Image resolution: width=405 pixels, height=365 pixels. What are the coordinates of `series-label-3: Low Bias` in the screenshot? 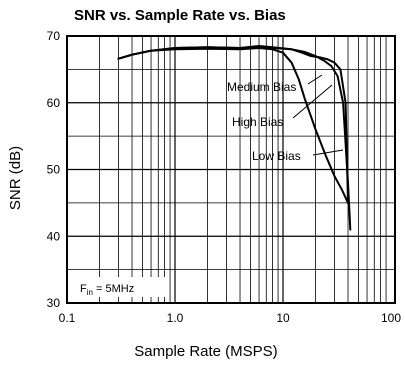 It's located at (276, 156).